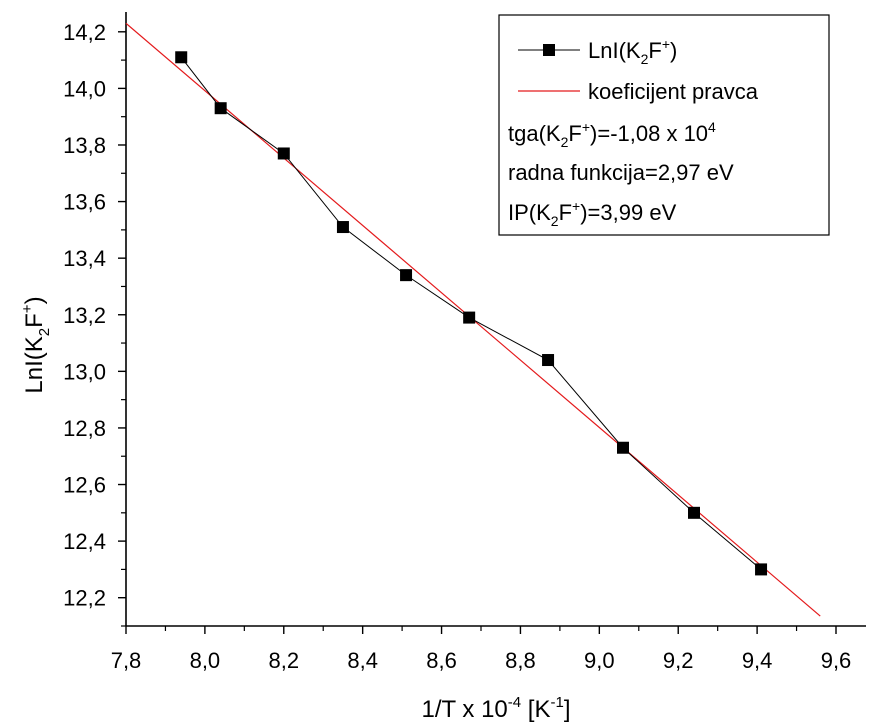 The image size is (870, 727). I want to click on legend-ip-end: )=3,99 eV, so click(628, 212).